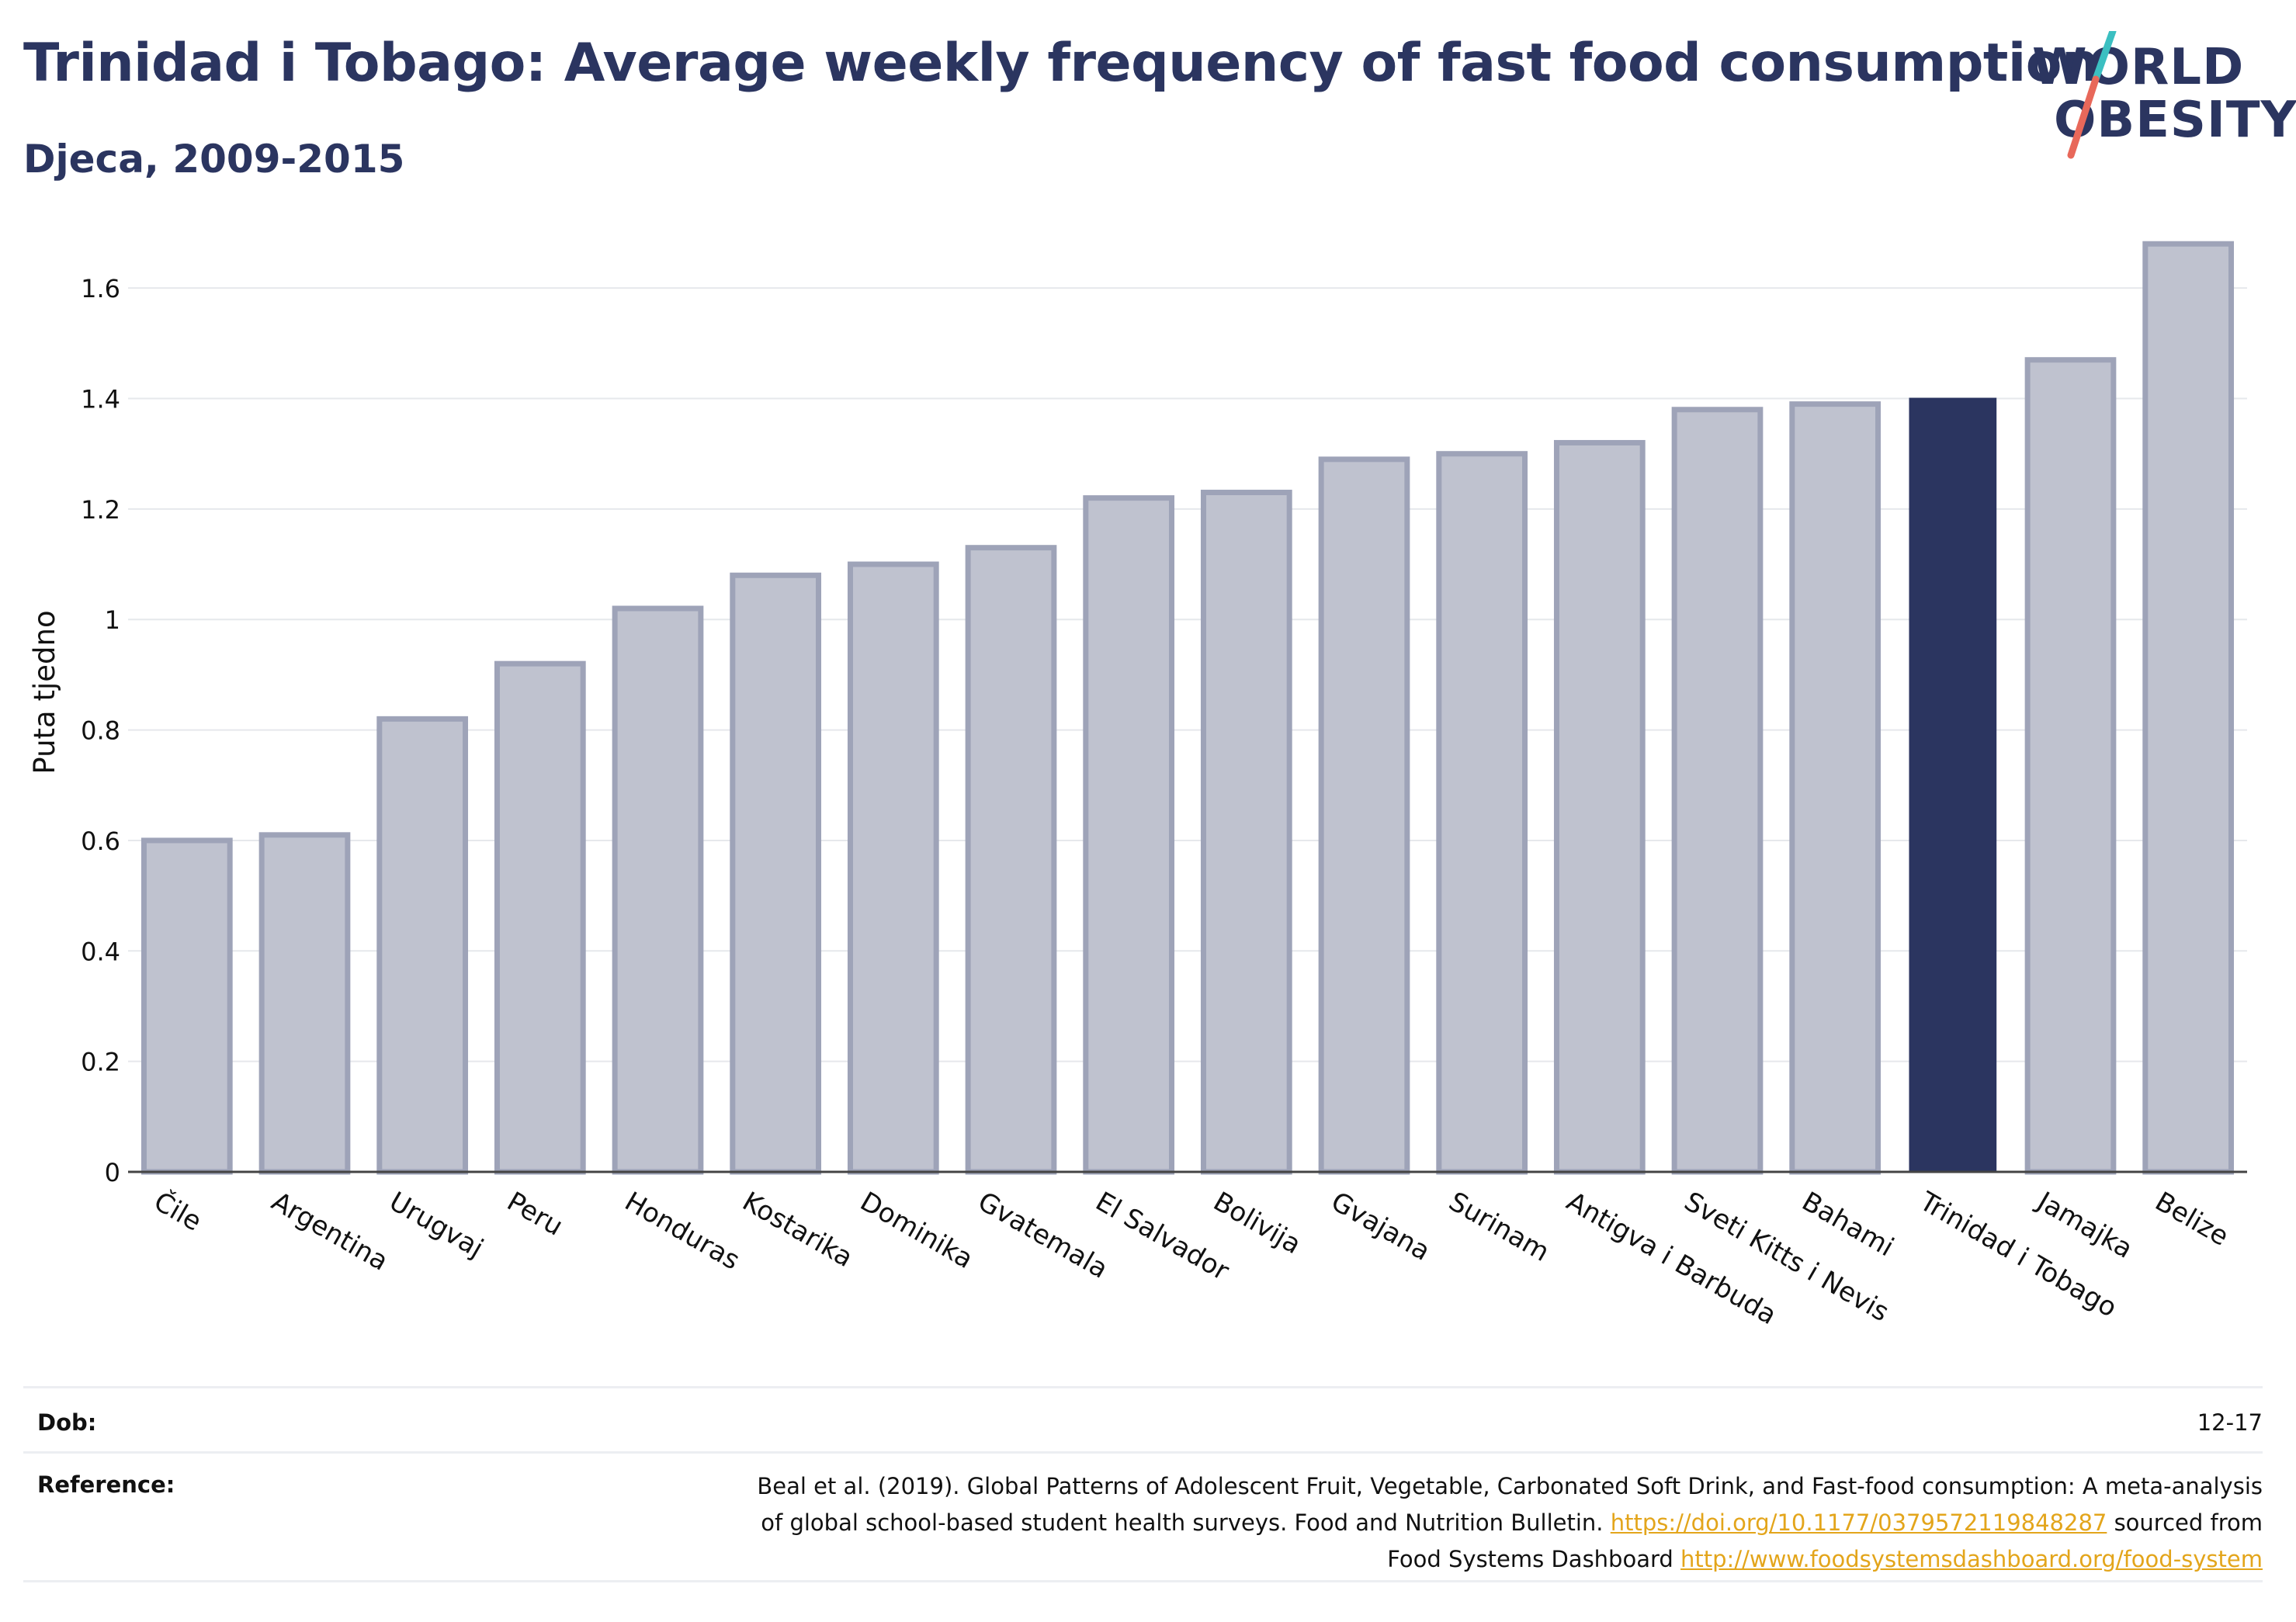  Describe the element at coordinates (1534, 1559) in the screenshot. I see `reference-text-4: Food Systems Dashboard` at that location.